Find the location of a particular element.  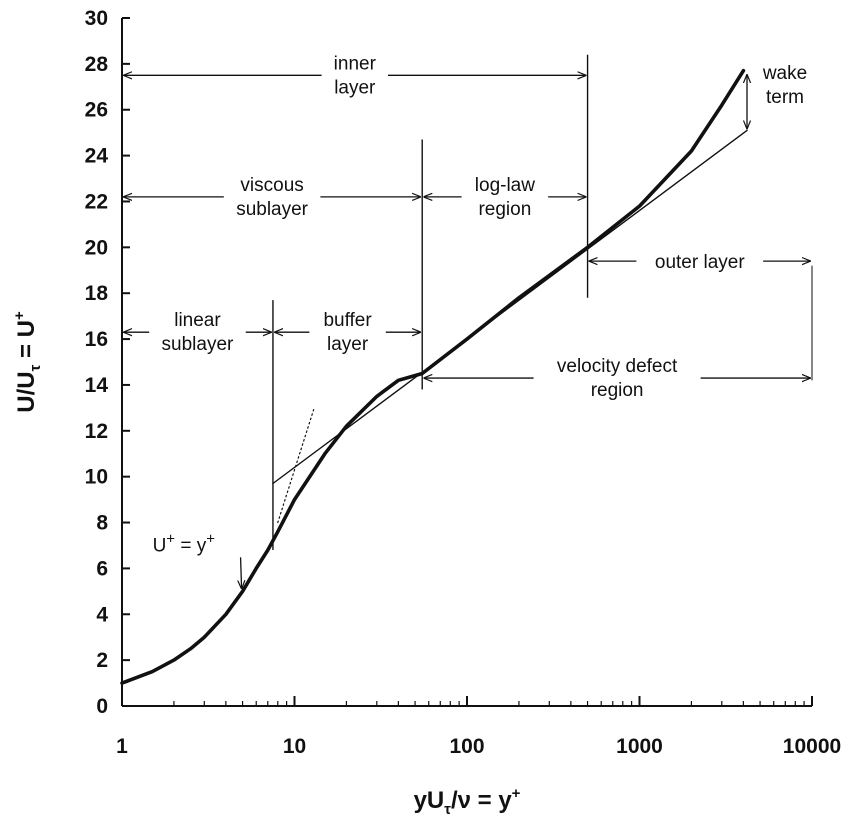

region-label: velocity defect is located at coordinates (617, 366).